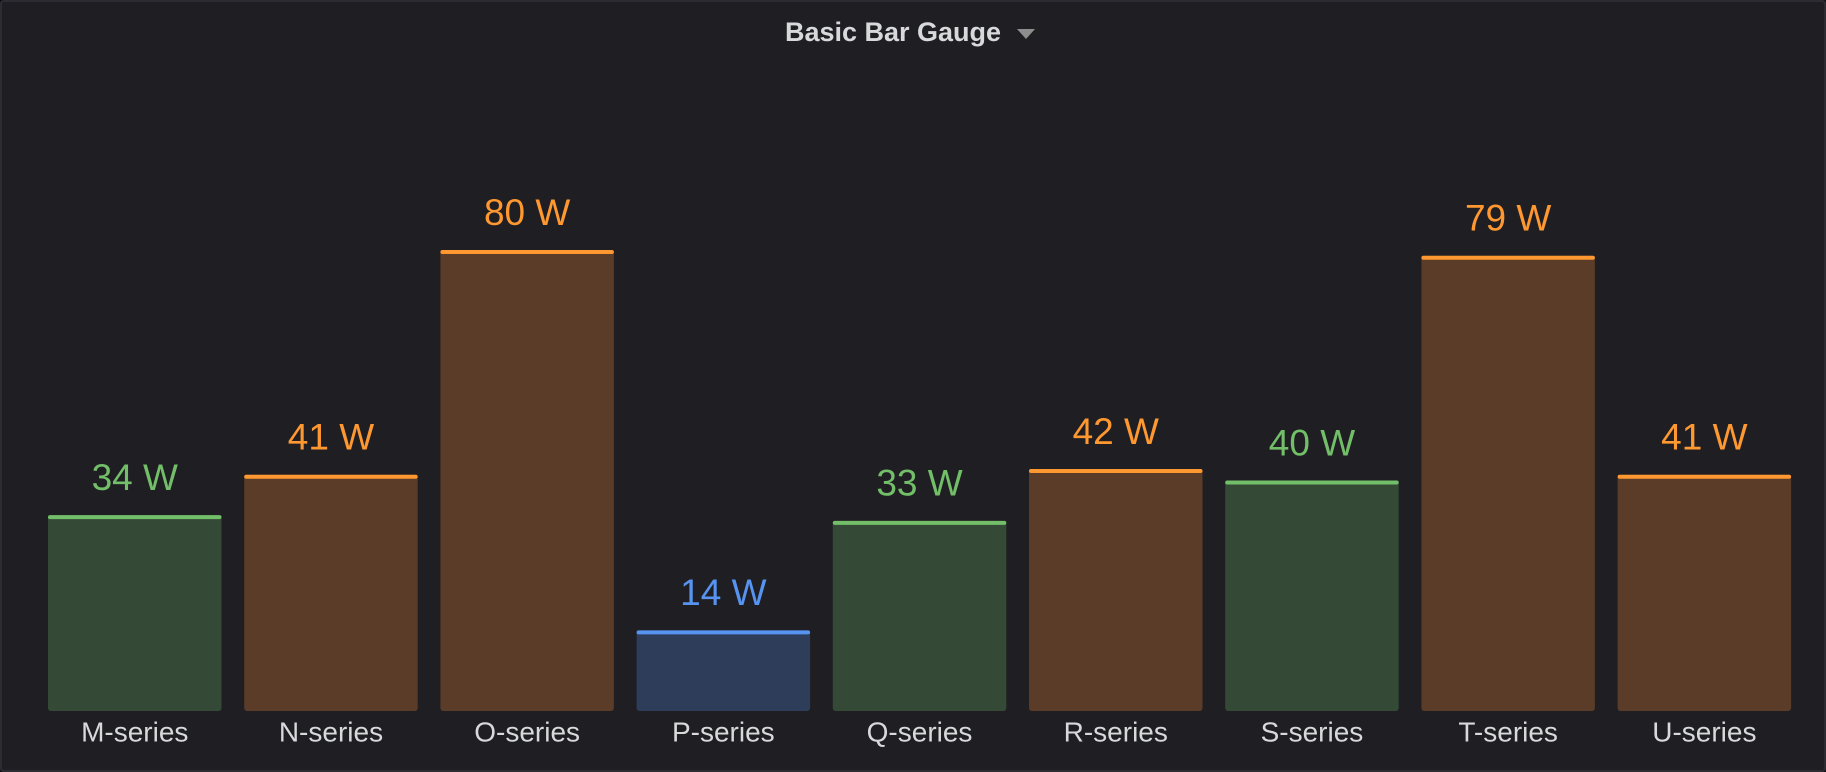 This screenshot has width=1826, height=772. I want to click on value-label: 80 W, so click(527, 212).